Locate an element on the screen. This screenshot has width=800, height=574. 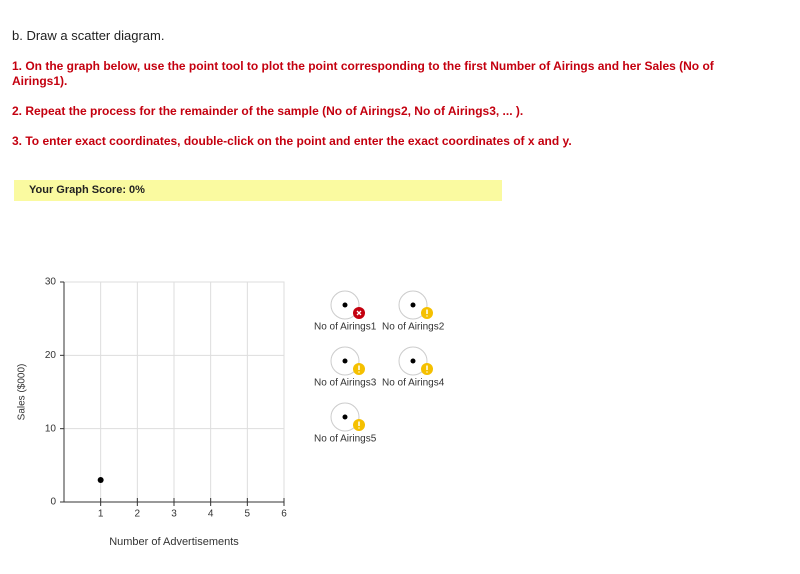
point is located at coordinates (100, 480).